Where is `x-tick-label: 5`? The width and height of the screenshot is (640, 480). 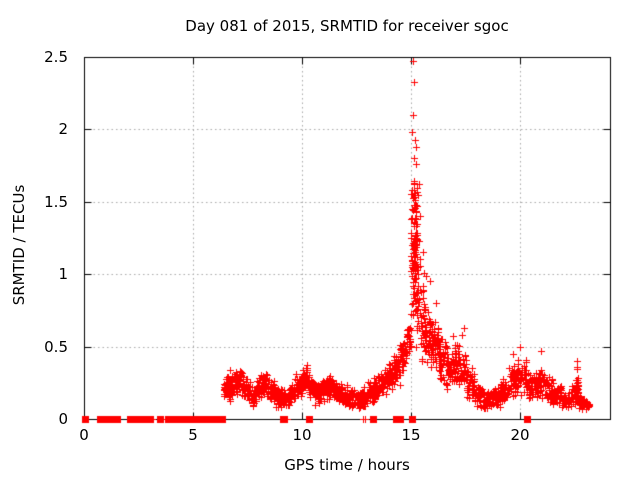 x-tick-label: 5 is located at coordinates (193, 435).